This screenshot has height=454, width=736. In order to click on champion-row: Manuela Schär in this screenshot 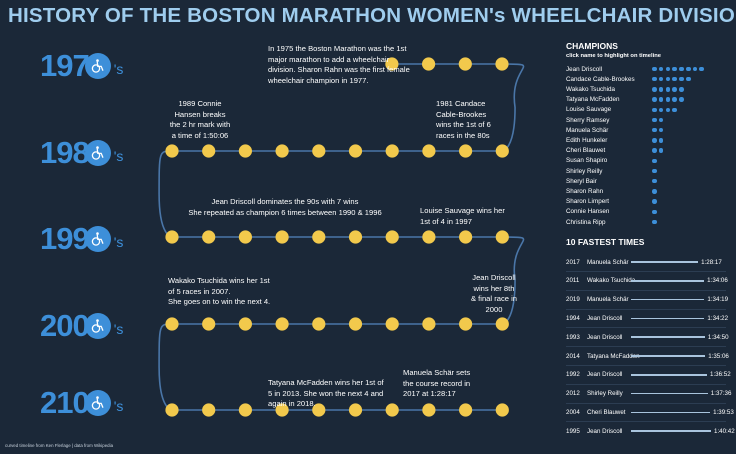, I will do `click(616, 130)`.